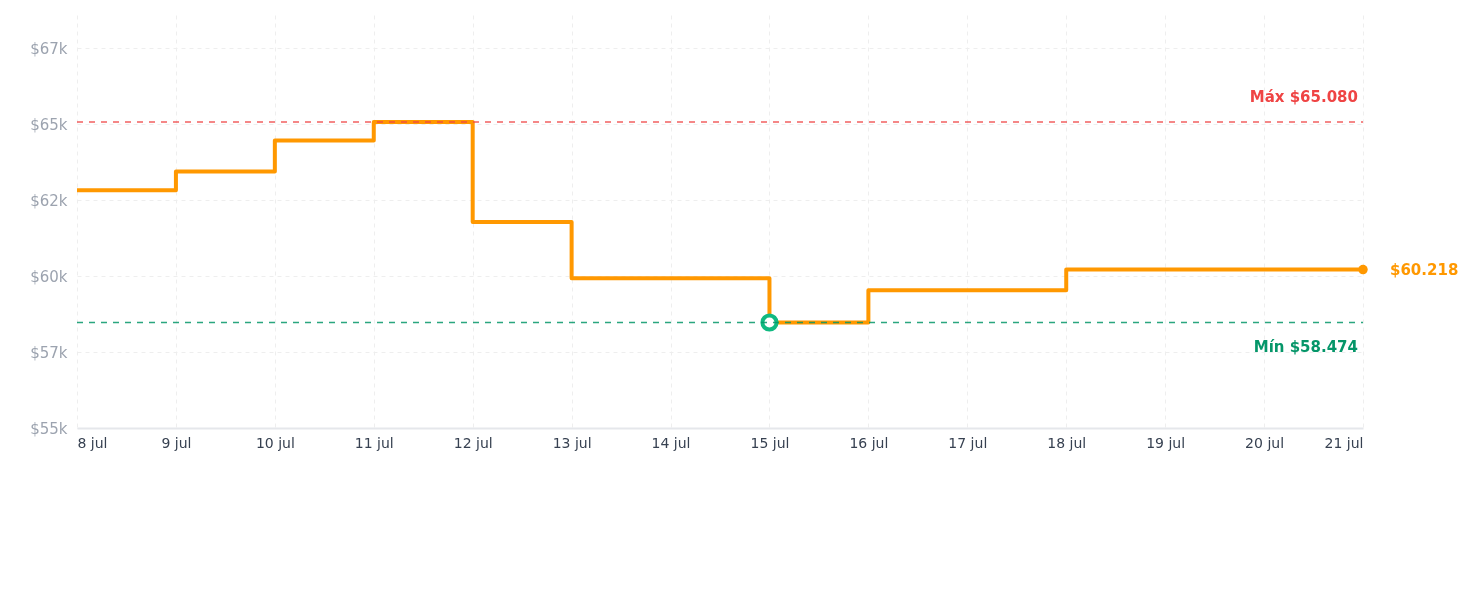  I want to click on x-tick-label: 17 jul, so click(968, 442).